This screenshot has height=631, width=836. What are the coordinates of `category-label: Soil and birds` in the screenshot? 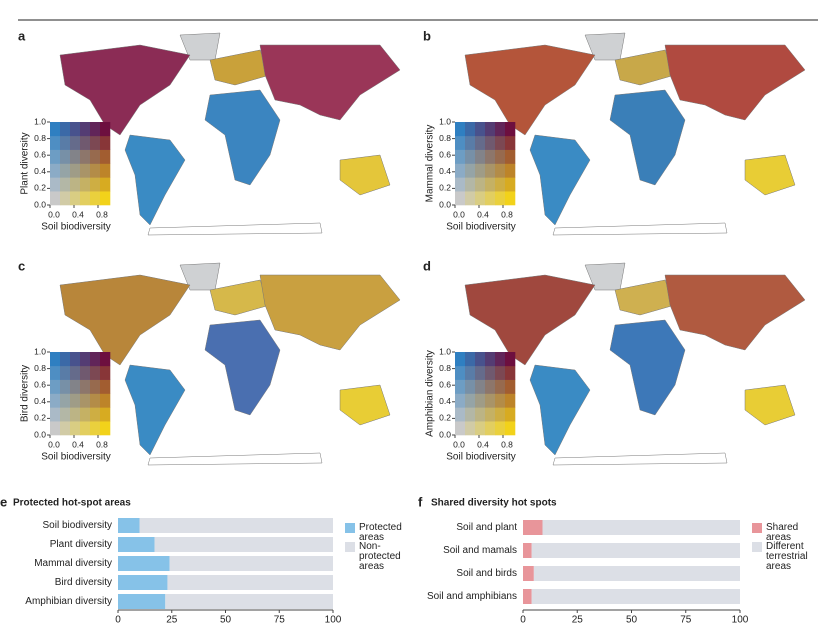 It's located at (486, 573).